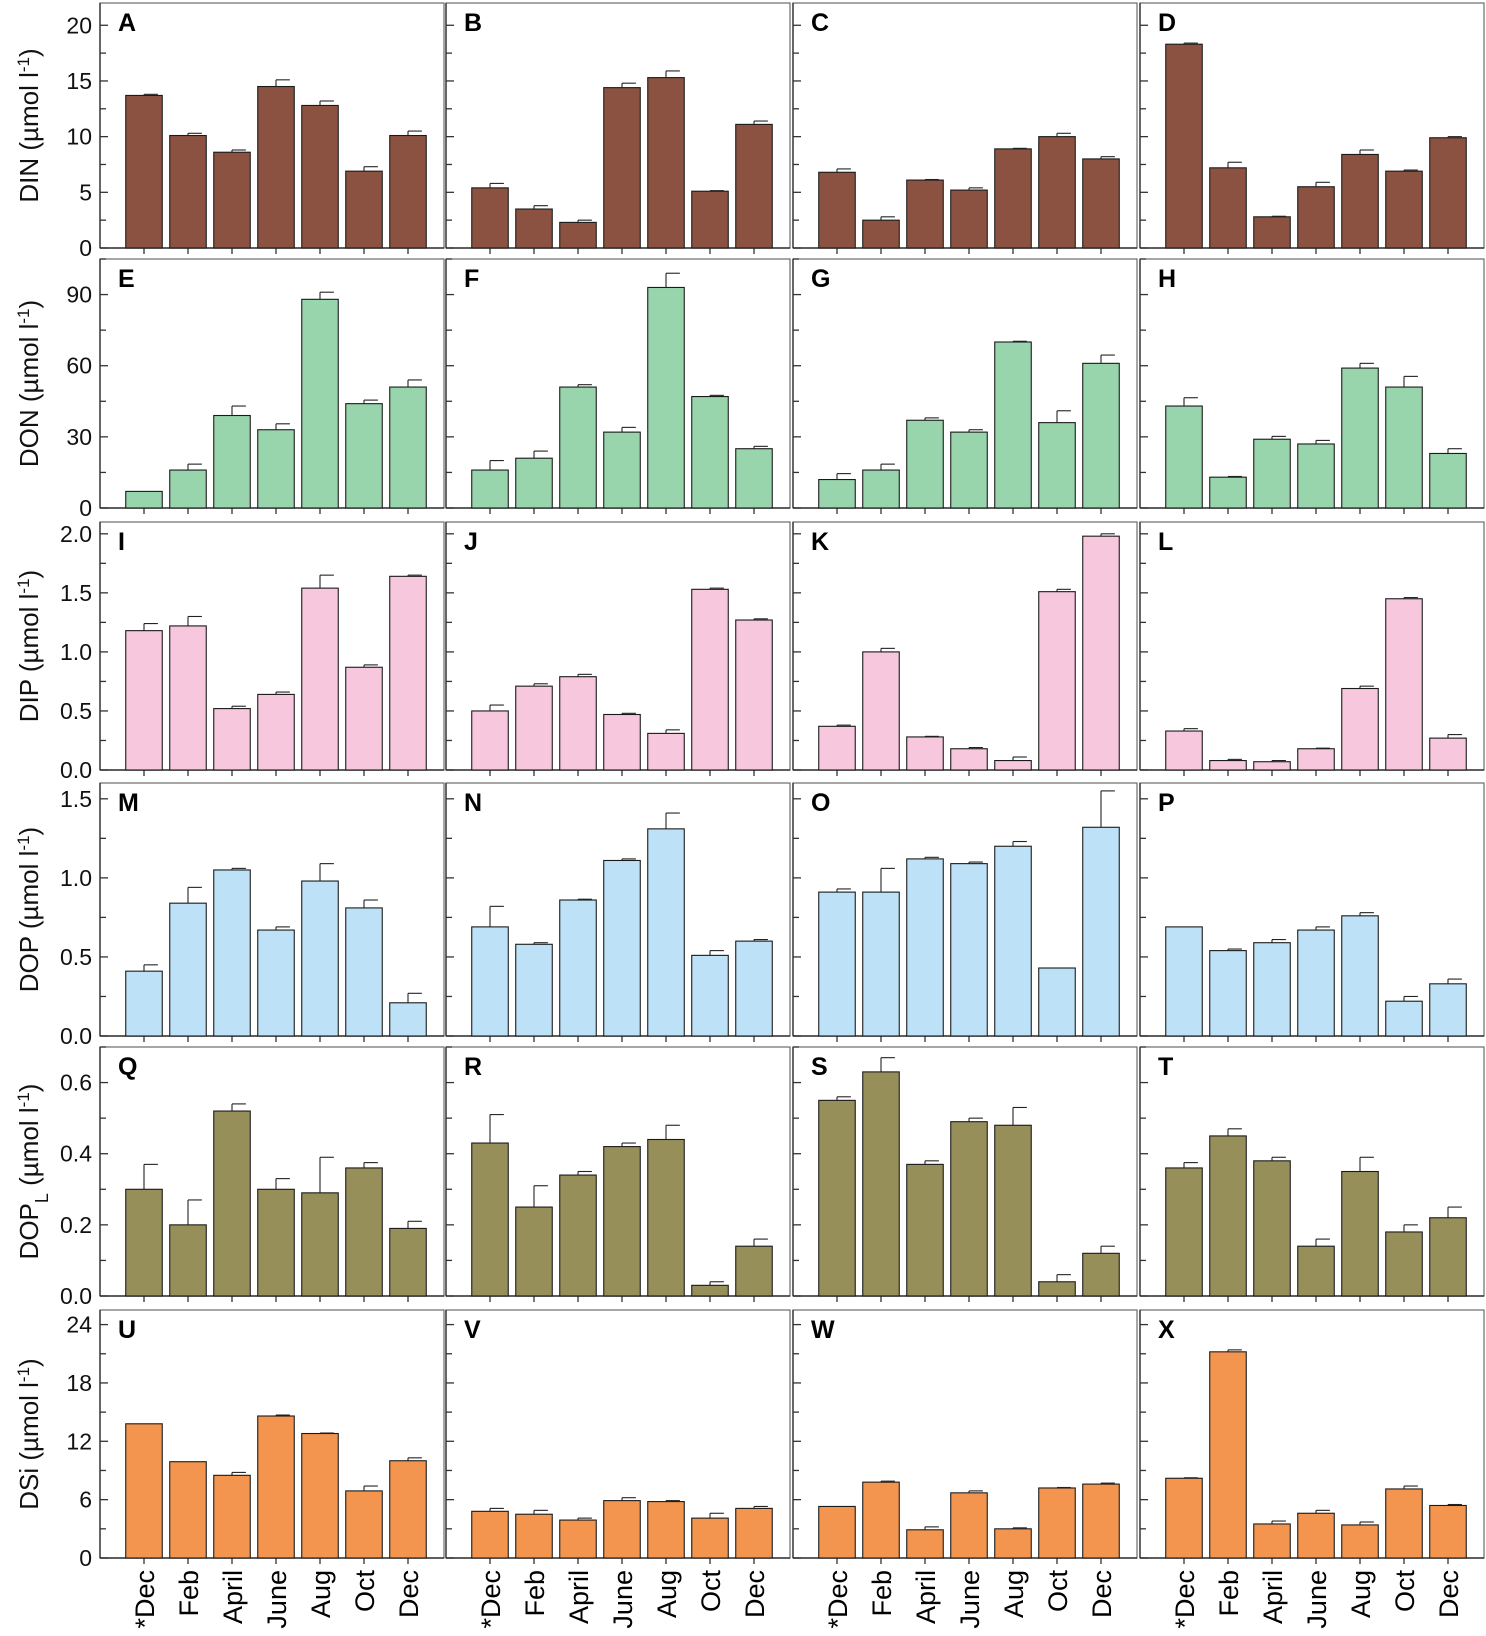  Describe the element at coordinates (1312, 128) in the screenshot. I see `panel-d: D` at that location.